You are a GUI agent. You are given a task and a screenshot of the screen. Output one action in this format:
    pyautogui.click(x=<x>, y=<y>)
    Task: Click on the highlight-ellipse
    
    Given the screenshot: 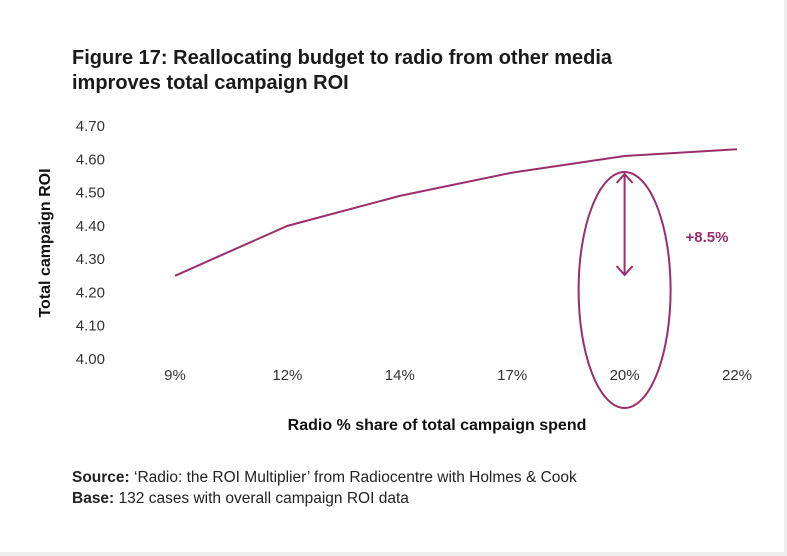 What is the action you would take?
    pyautogui.click(x=624, y=290)
    